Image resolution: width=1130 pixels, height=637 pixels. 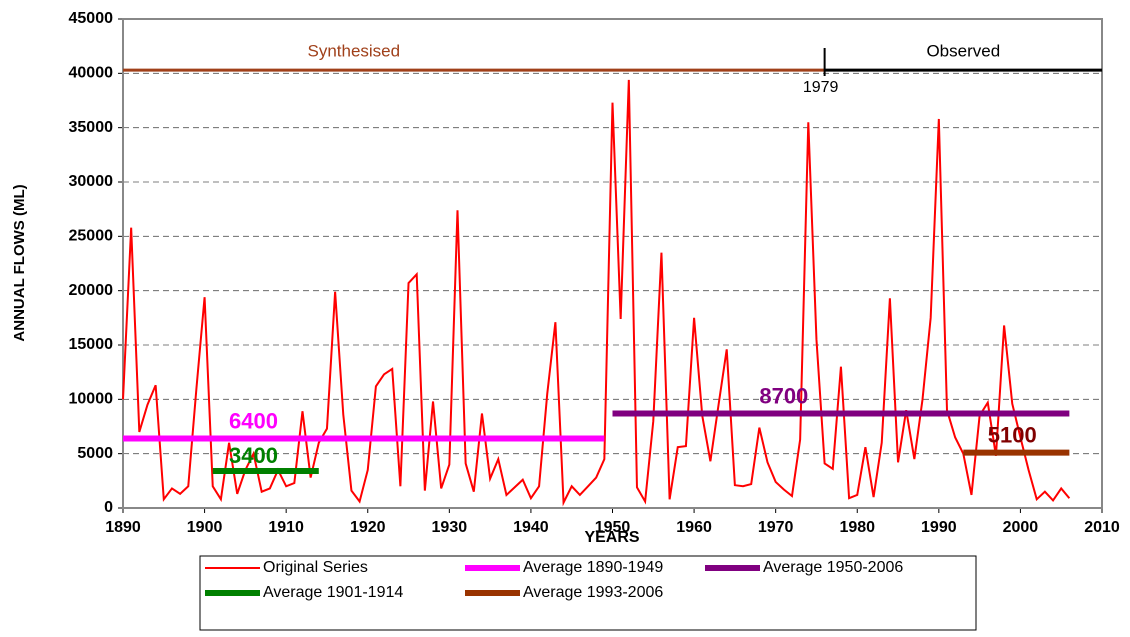 I want to click on y-tick-label: 10000, so click(x=91, y=399).